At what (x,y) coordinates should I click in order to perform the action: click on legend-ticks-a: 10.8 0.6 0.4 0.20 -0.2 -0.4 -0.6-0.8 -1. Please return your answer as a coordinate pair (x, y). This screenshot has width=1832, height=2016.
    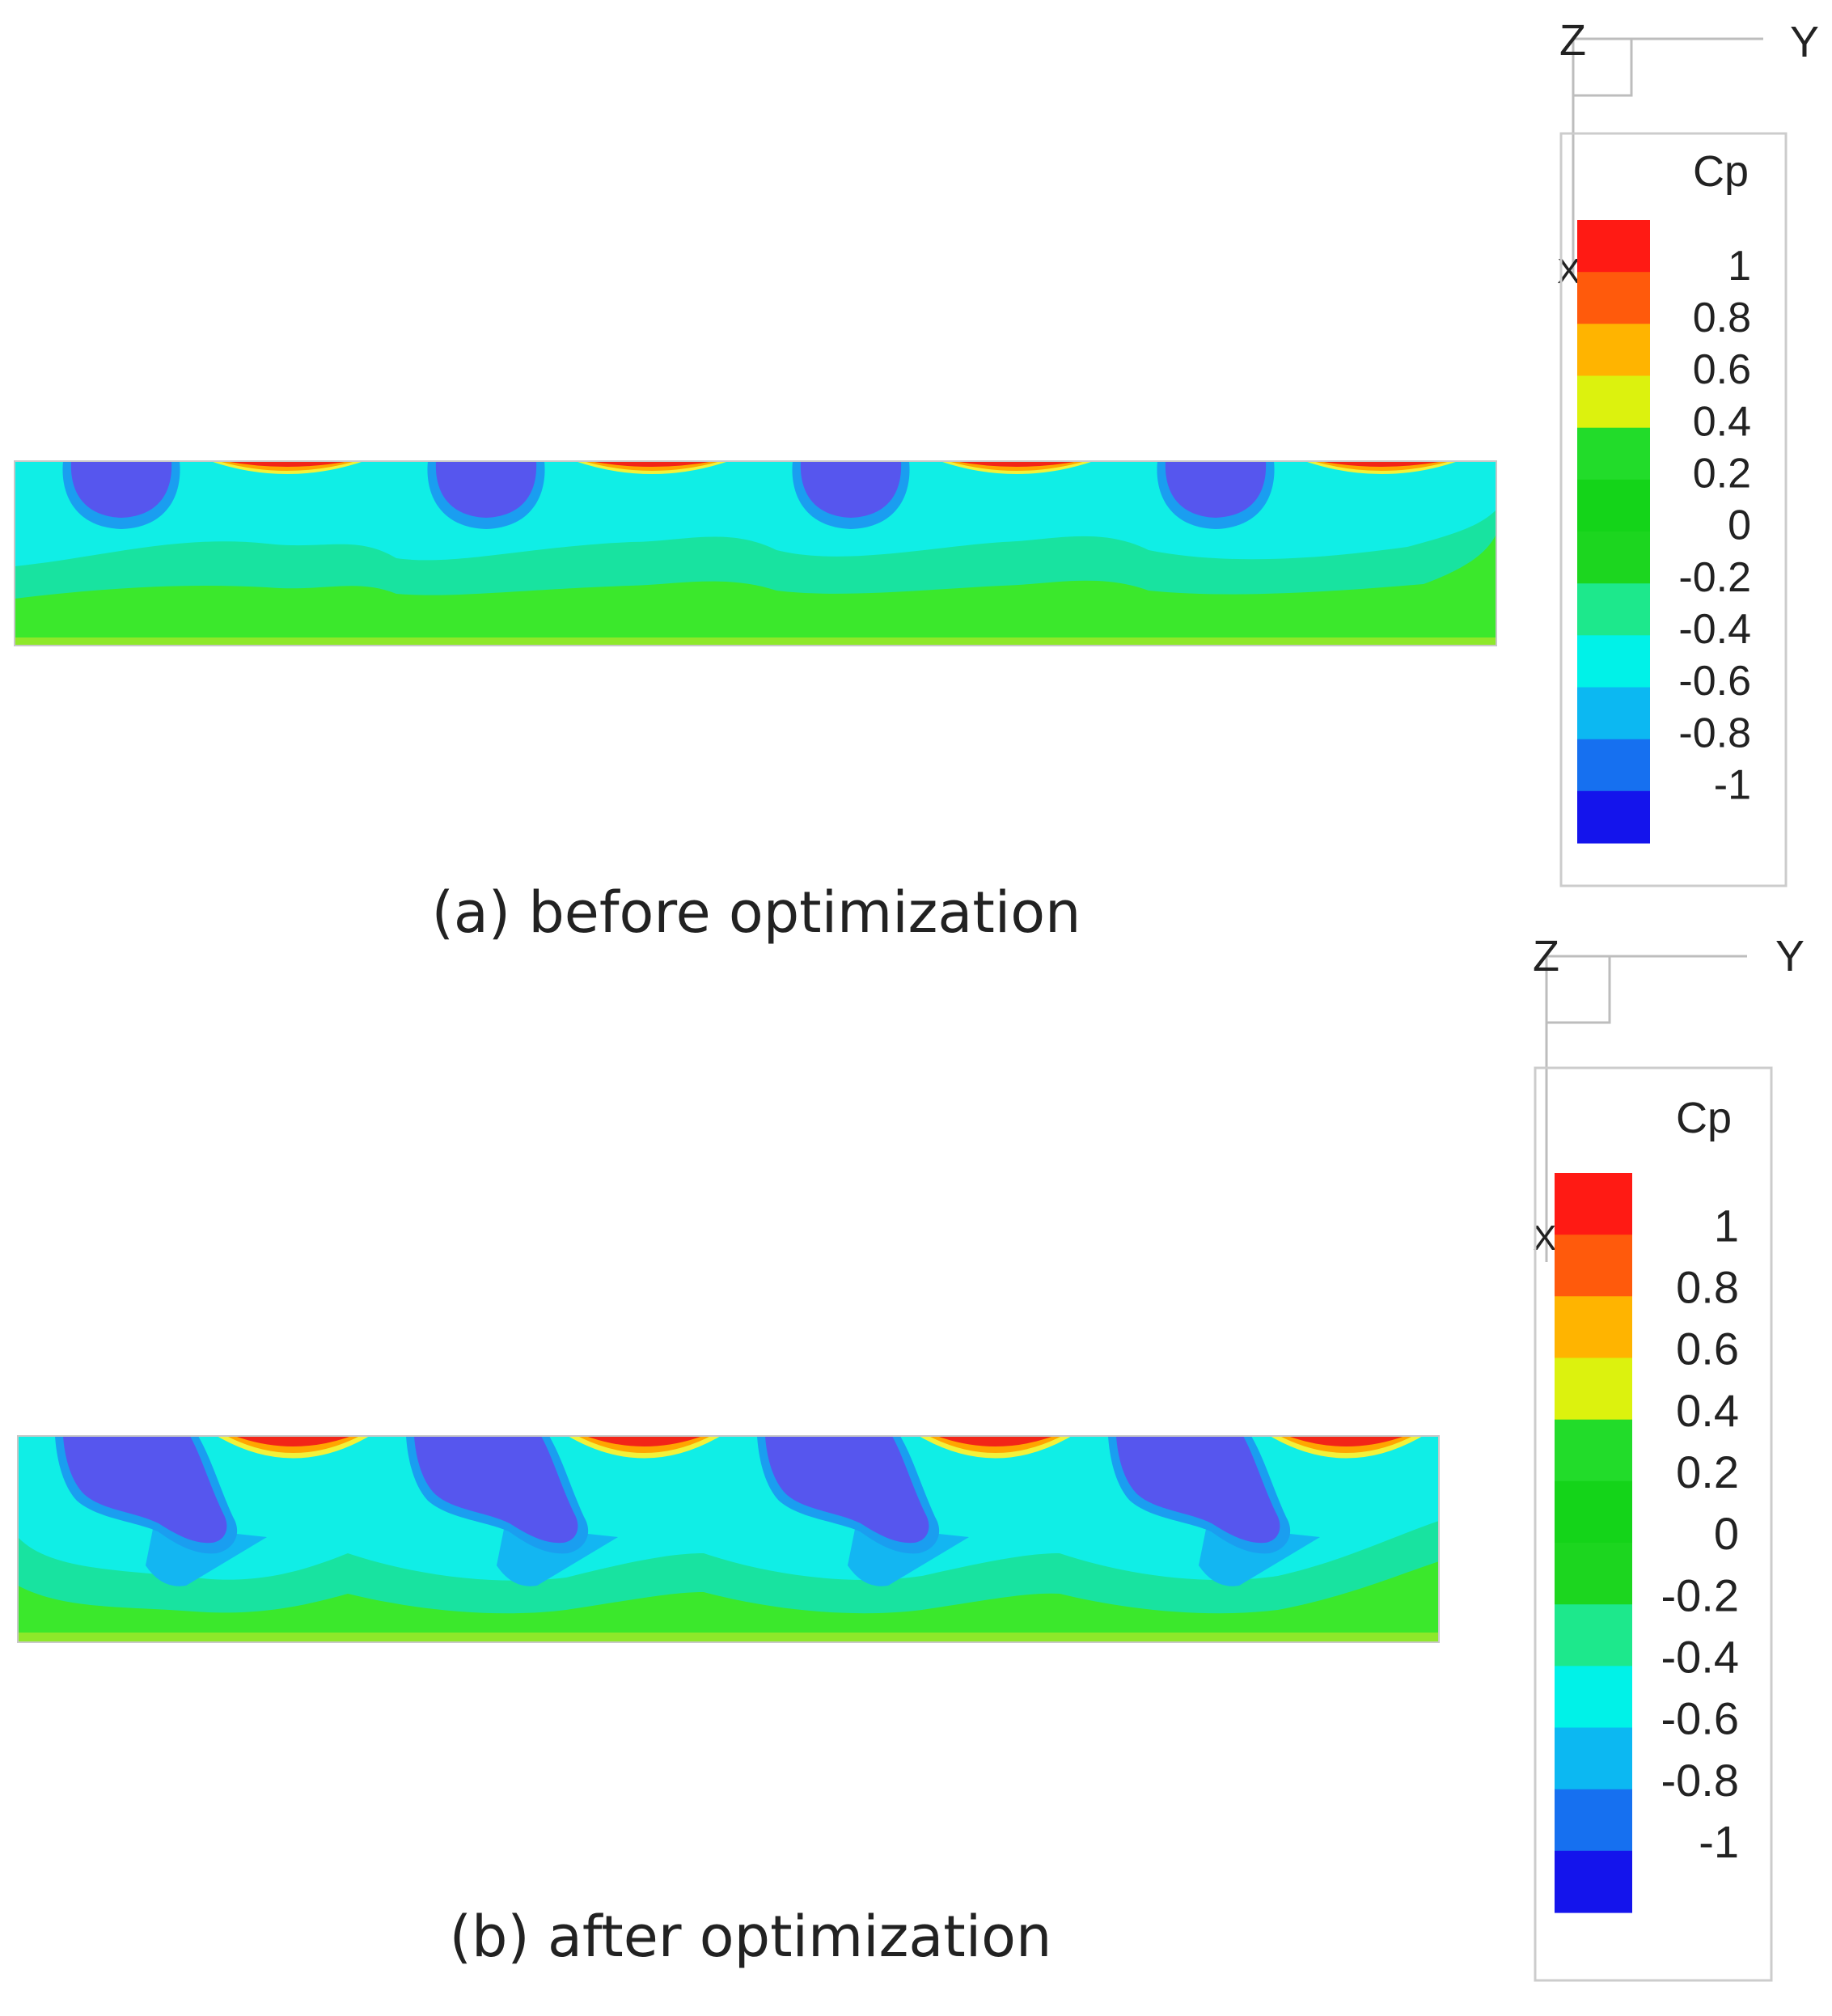
    Looking at the image, I should click on (1714, 526).